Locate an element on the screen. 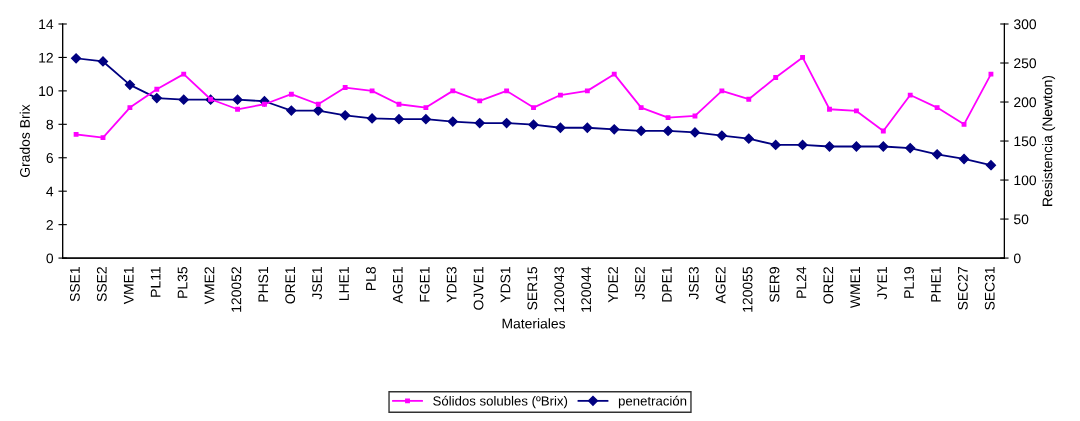 The height and width of the screenshot is (421, 1080). x-tick-label: JSE3 is located at coordinates (693, 283).